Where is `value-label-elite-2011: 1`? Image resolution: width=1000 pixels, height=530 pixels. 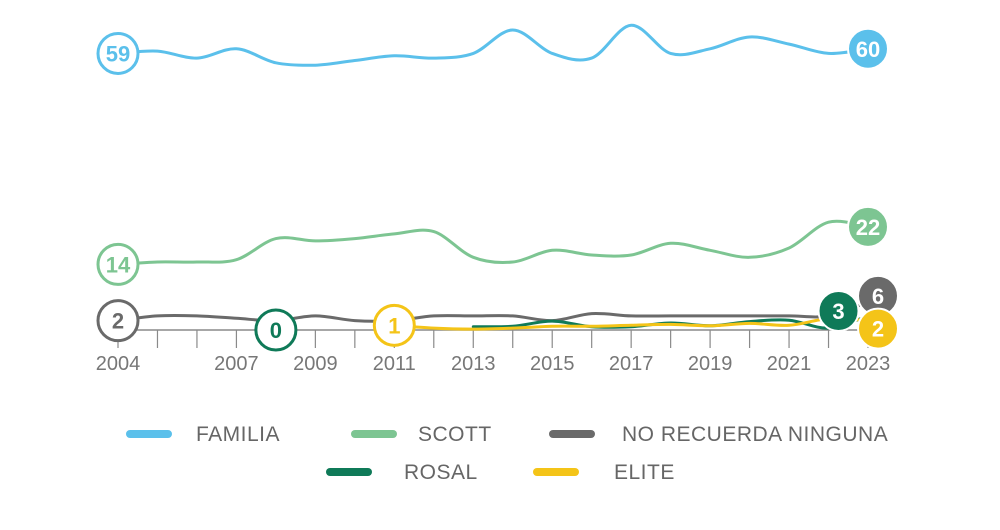
value-label-elite-2011: 1 is located at coordinates (394, 325).